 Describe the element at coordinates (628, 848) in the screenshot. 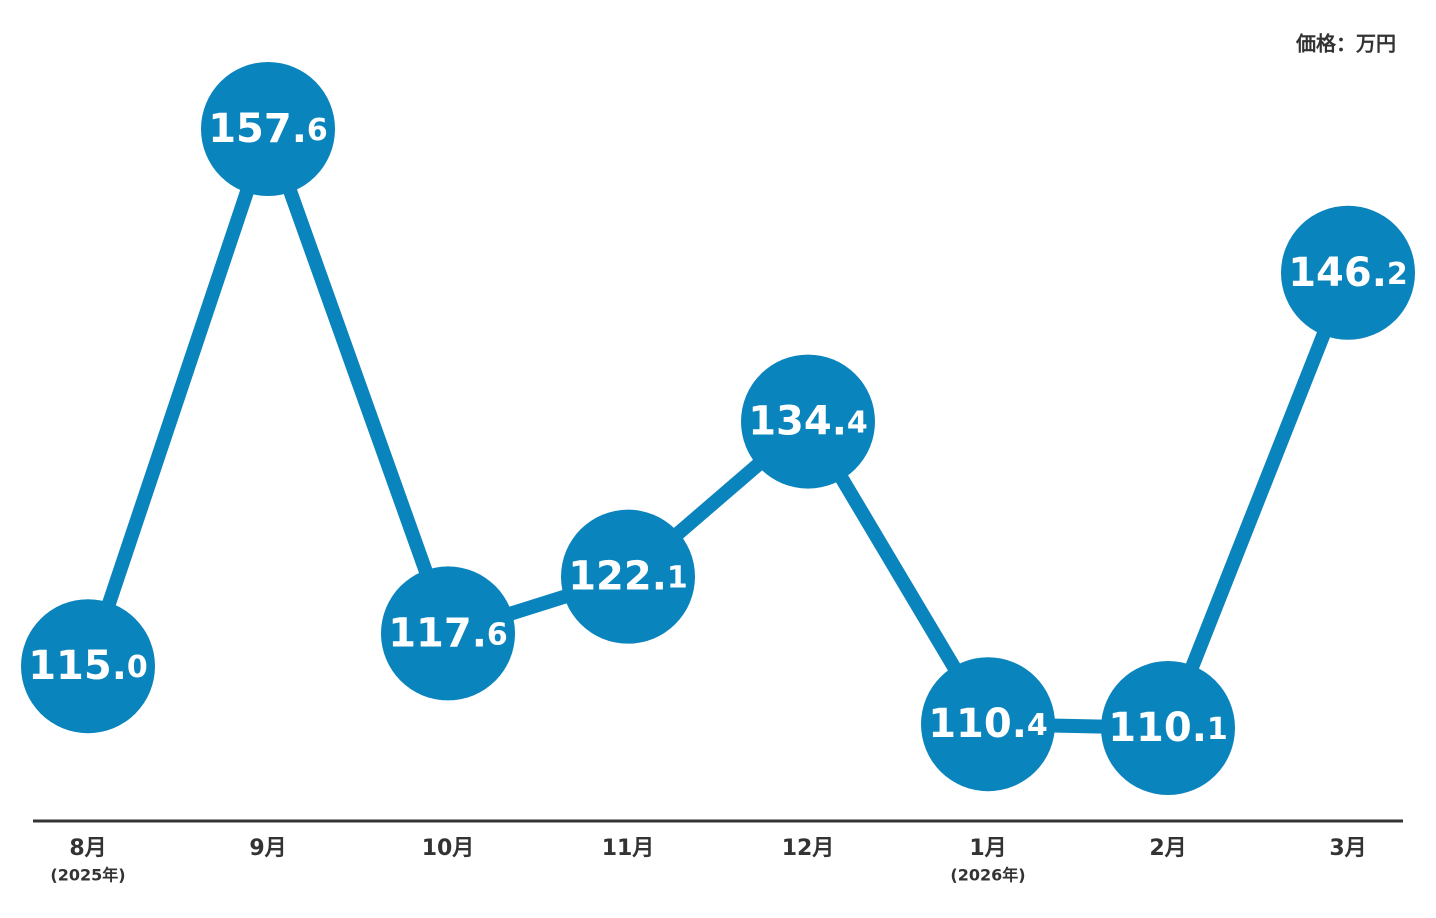

I see `x-tick-label: 11月` at that location.